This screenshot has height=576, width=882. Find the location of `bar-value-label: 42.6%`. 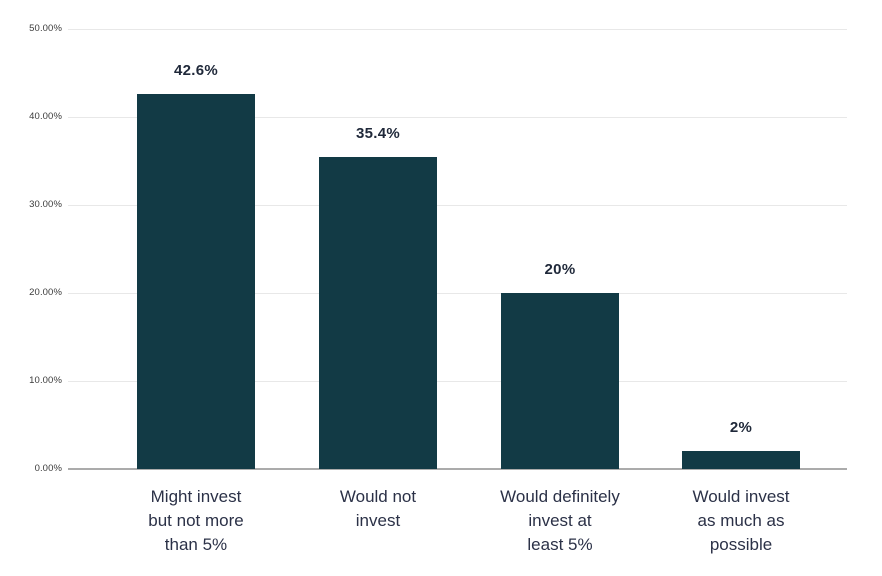

bar-value-label: 42.6% is located at coordinates (196, 71).